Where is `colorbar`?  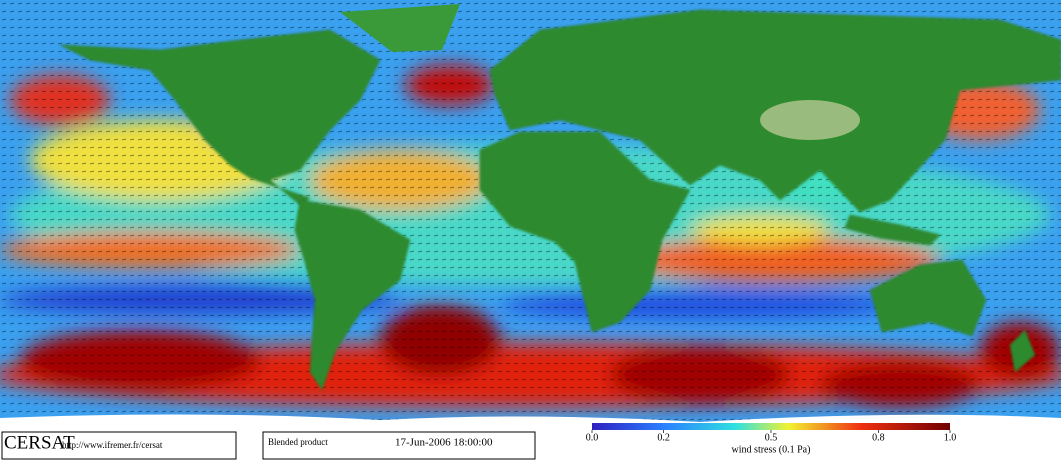 colorbar is located at coordinates (771, 426).